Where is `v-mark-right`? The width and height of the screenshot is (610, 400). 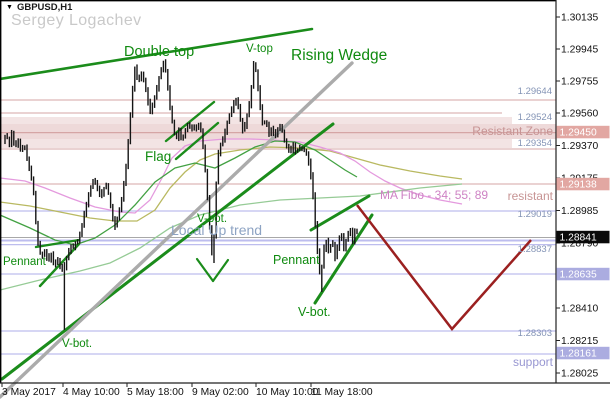 v-mark-right is located at coordinates (220, 270).